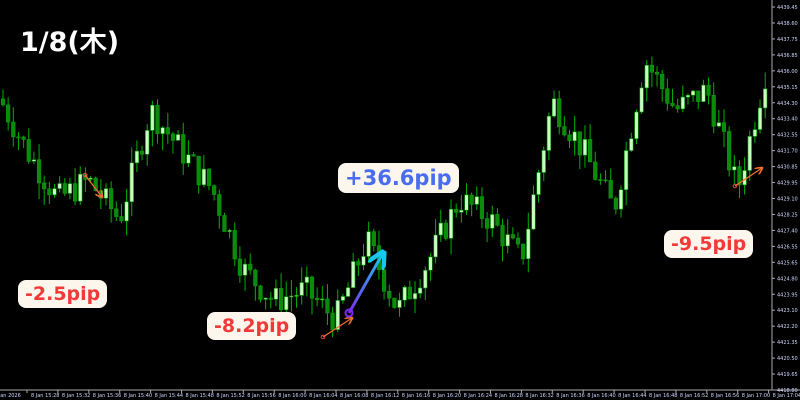  What do you see at coordinates (787, 215) in the screenshot?
I see `y-tick-label: 4428.25` at bounding box center [787, 215].